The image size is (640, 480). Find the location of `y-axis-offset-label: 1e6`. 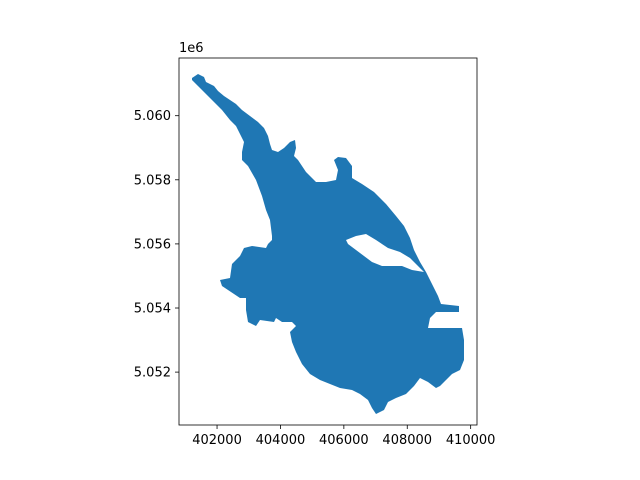

y-axis-offset-label: 1e6 is located at coordinates (191, 48).